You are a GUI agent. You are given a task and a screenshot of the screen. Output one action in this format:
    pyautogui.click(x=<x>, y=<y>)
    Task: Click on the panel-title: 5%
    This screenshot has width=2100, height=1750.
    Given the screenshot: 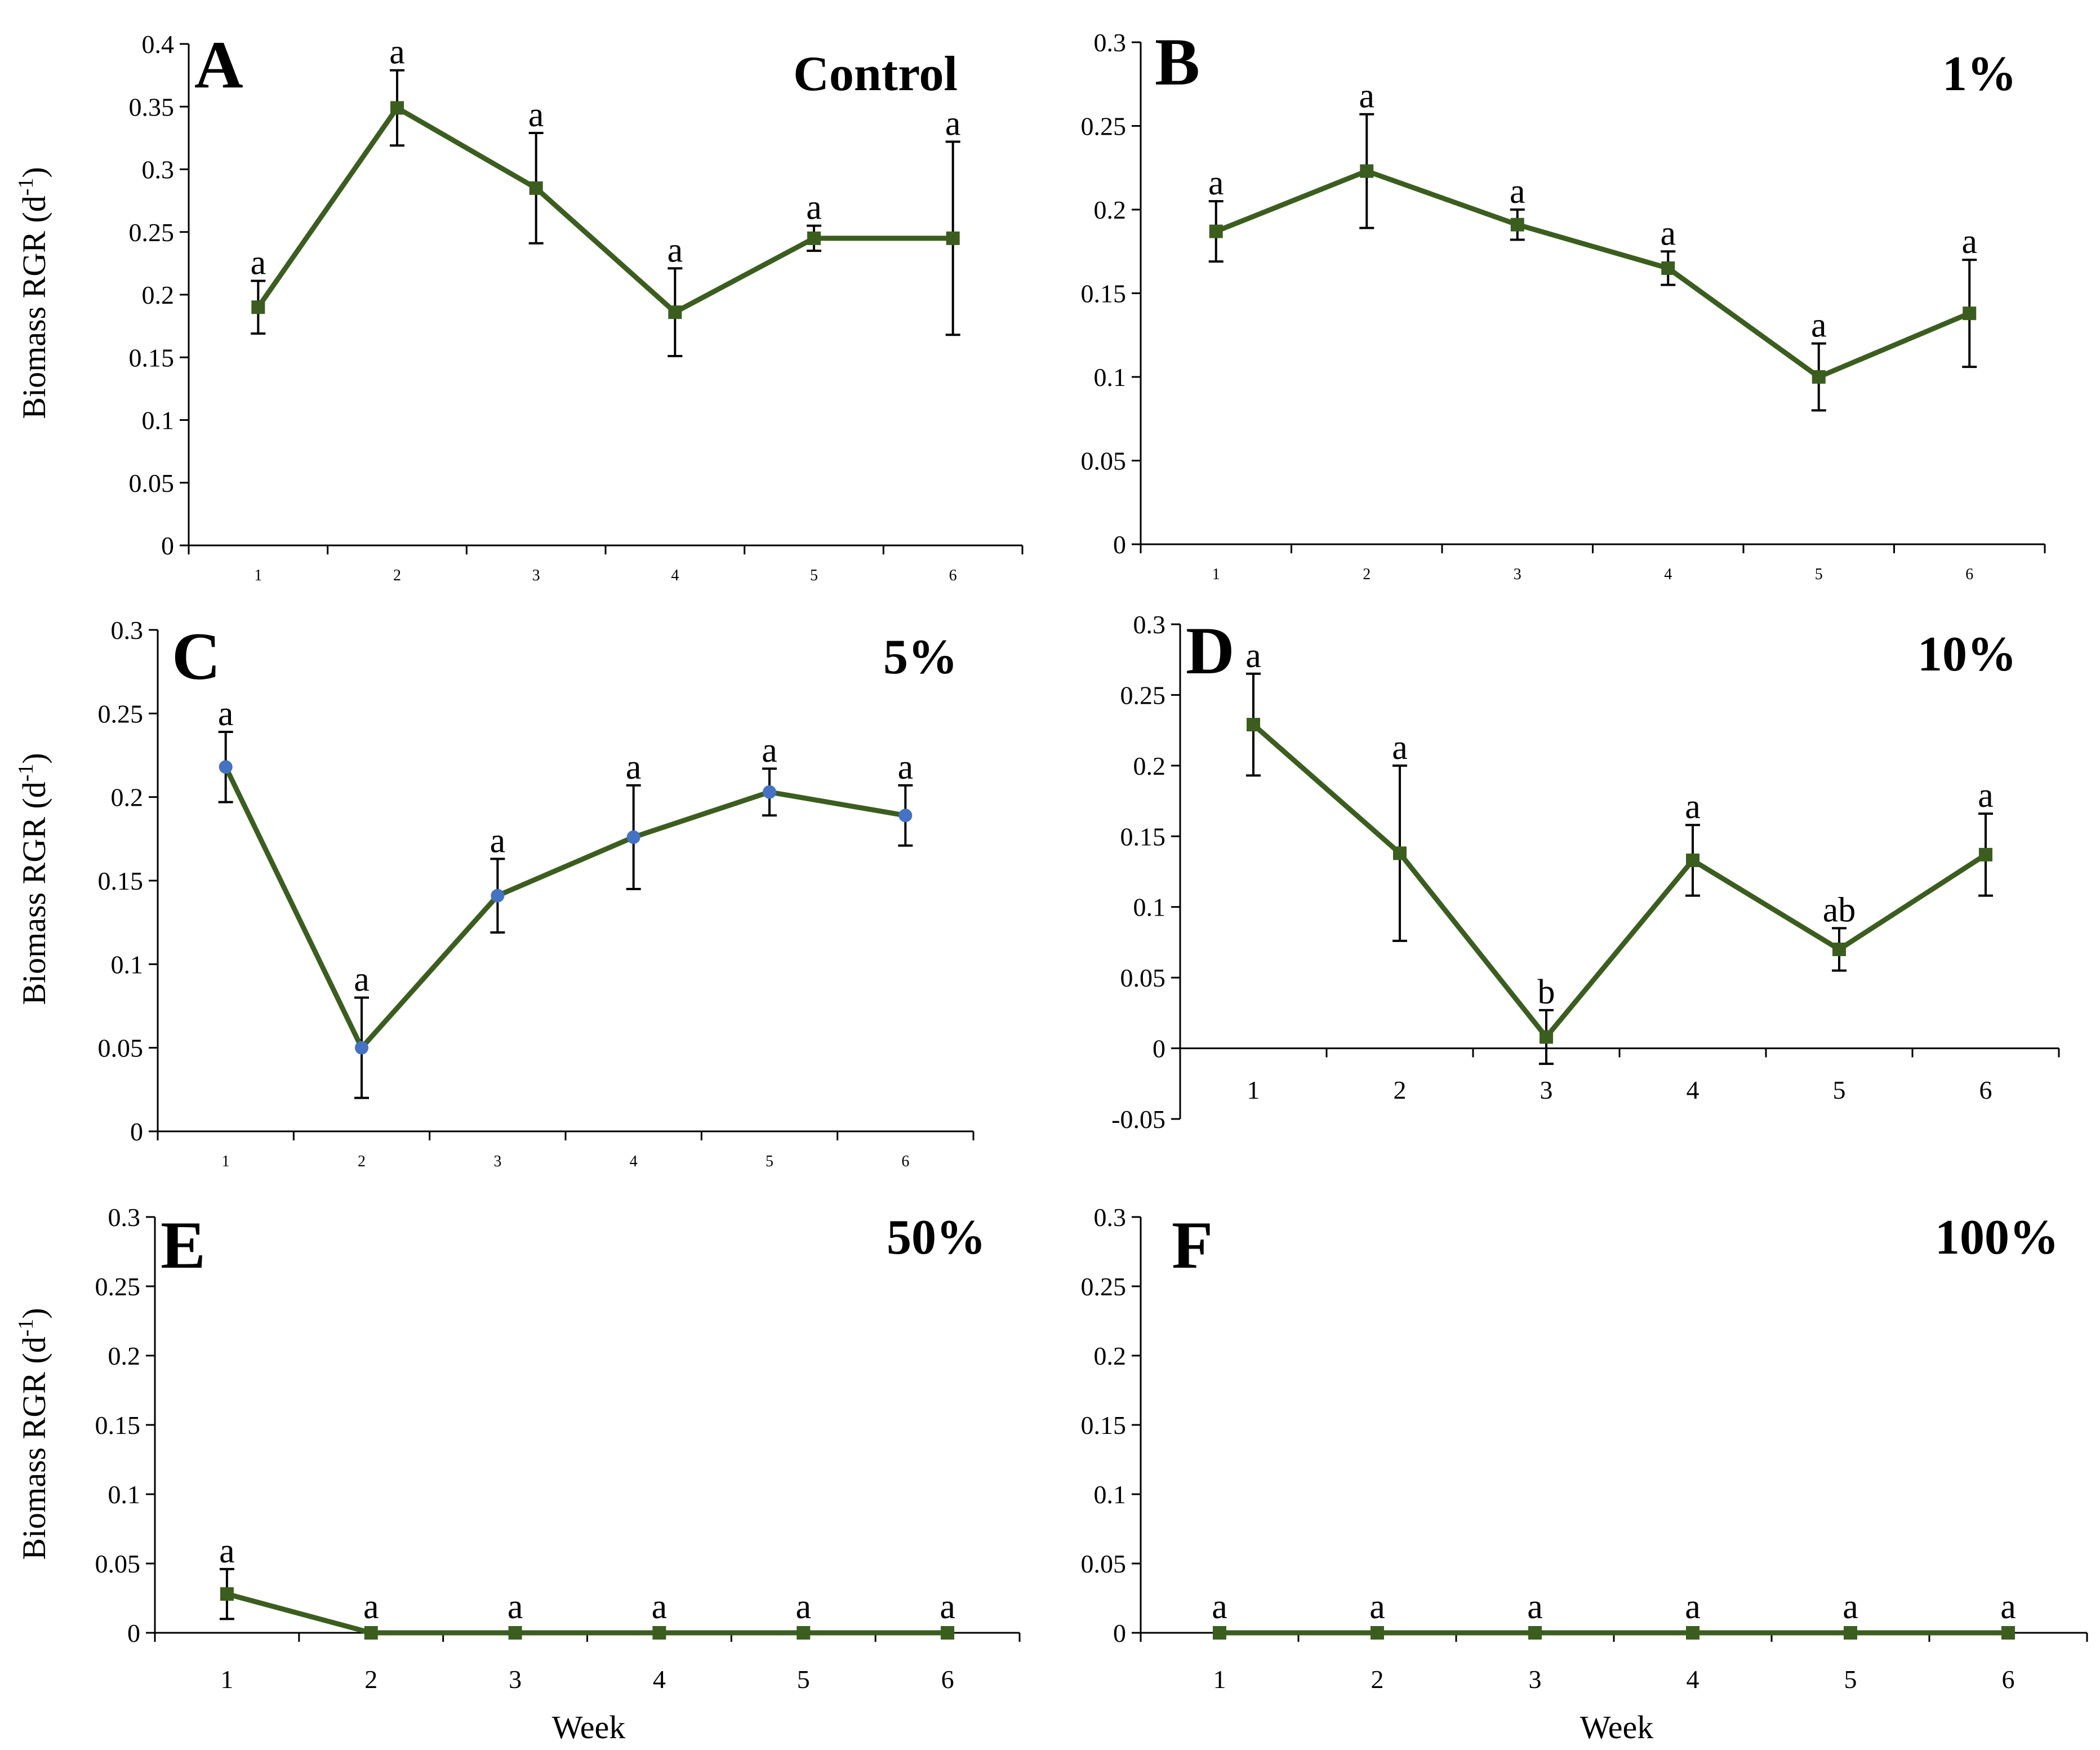 What is the action you would take?
    pyautogui.click(x=921, y=657)
    